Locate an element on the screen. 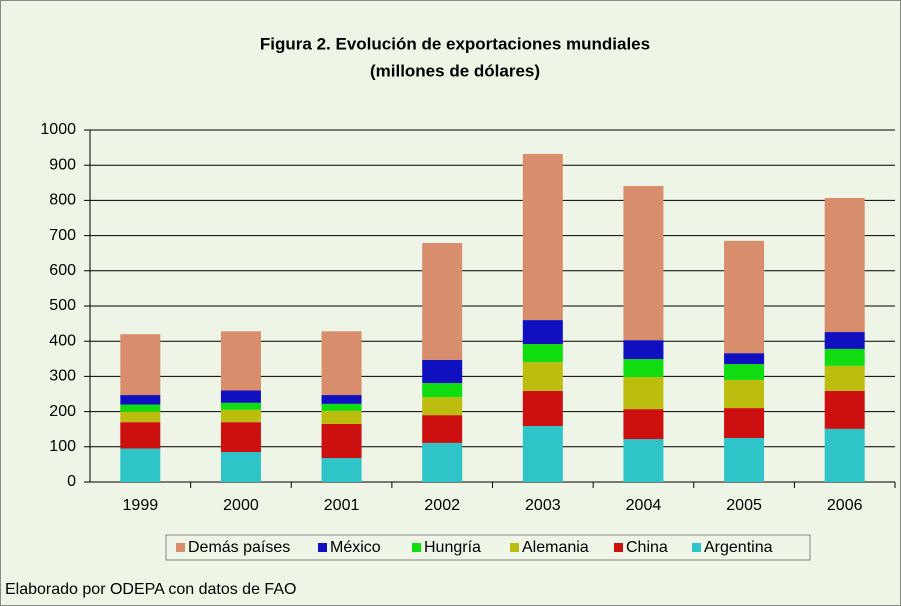  y-tick-label: 100 is located at coordinates (62, 446).